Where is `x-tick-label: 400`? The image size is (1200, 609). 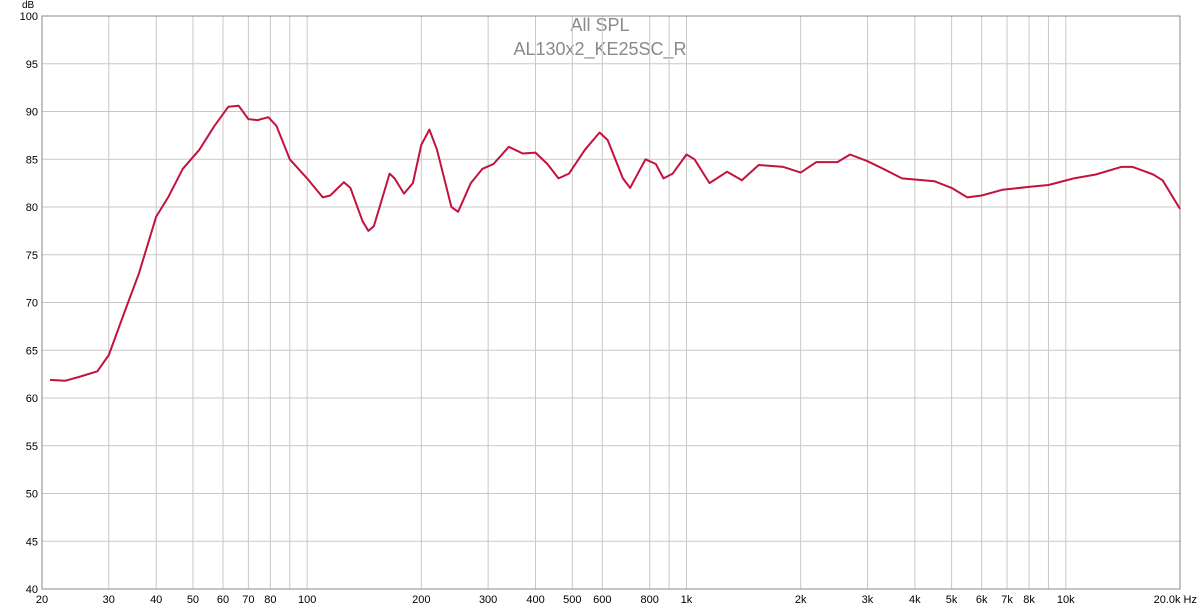
x-tick-label: 400 is located at coordinates (535, 600).